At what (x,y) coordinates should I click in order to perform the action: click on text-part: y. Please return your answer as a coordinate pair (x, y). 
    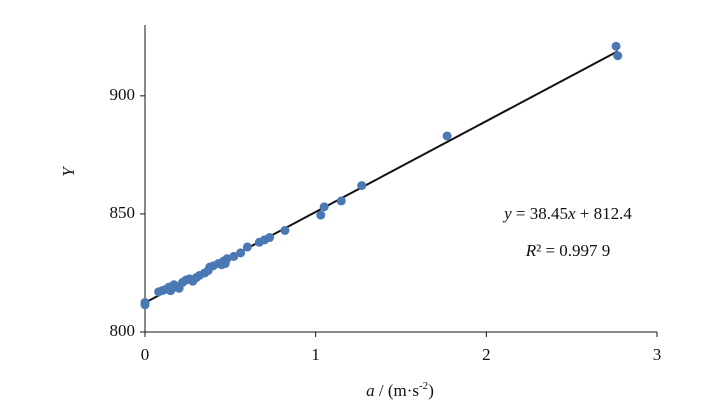
    Looking at the image, I should click on (507, 213).